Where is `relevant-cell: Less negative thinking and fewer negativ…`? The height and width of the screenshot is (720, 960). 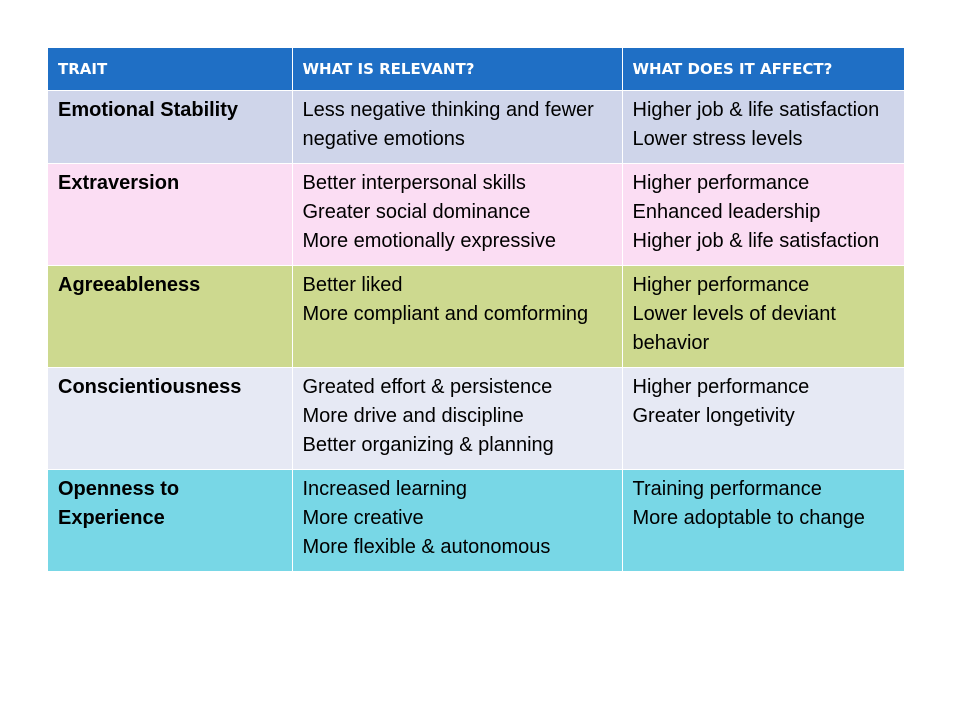
relevant-cell: Less negative thinking and fewer negativ… is located at coordinates (457, 127).